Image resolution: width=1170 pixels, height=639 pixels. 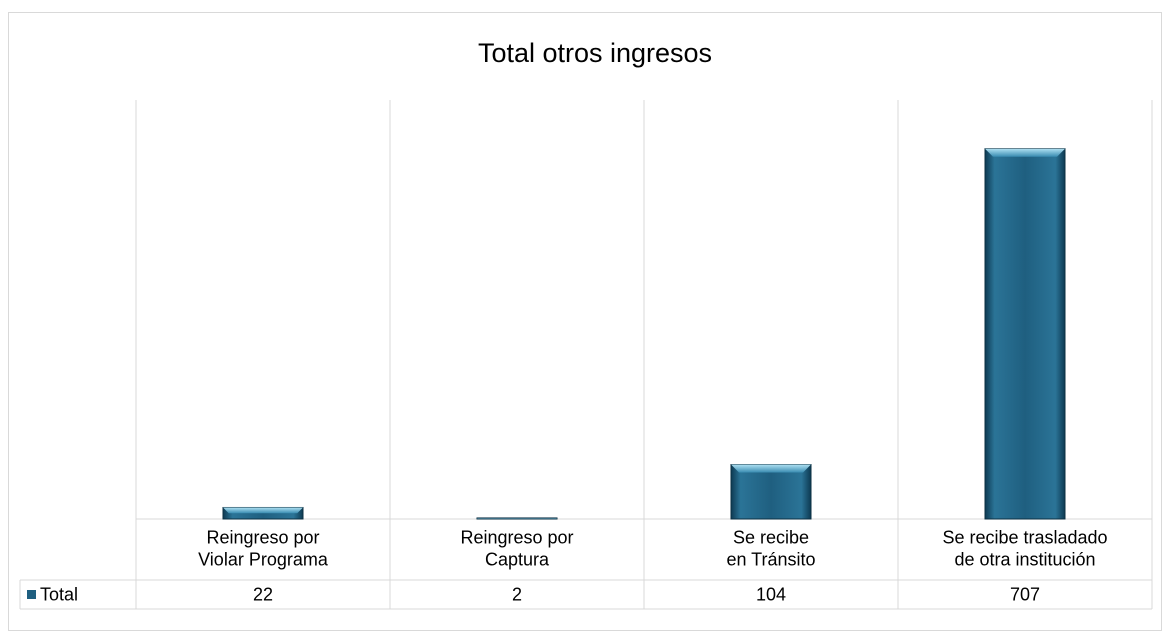 I want to click on x-tick-label: Reingreso por Captura, so click(x=516, y=548).